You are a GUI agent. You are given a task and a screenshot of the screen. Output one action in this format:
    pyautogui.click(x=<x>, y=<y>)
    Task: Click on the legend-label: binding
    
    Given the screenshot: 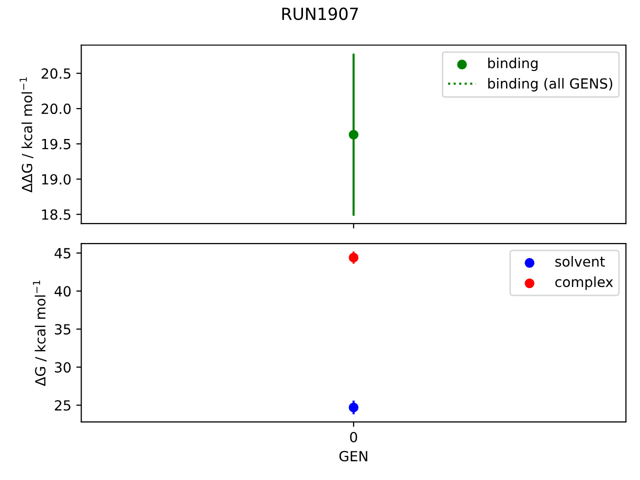 What is the action you would take?
    pyautogui.click(x=513, y=65)
    